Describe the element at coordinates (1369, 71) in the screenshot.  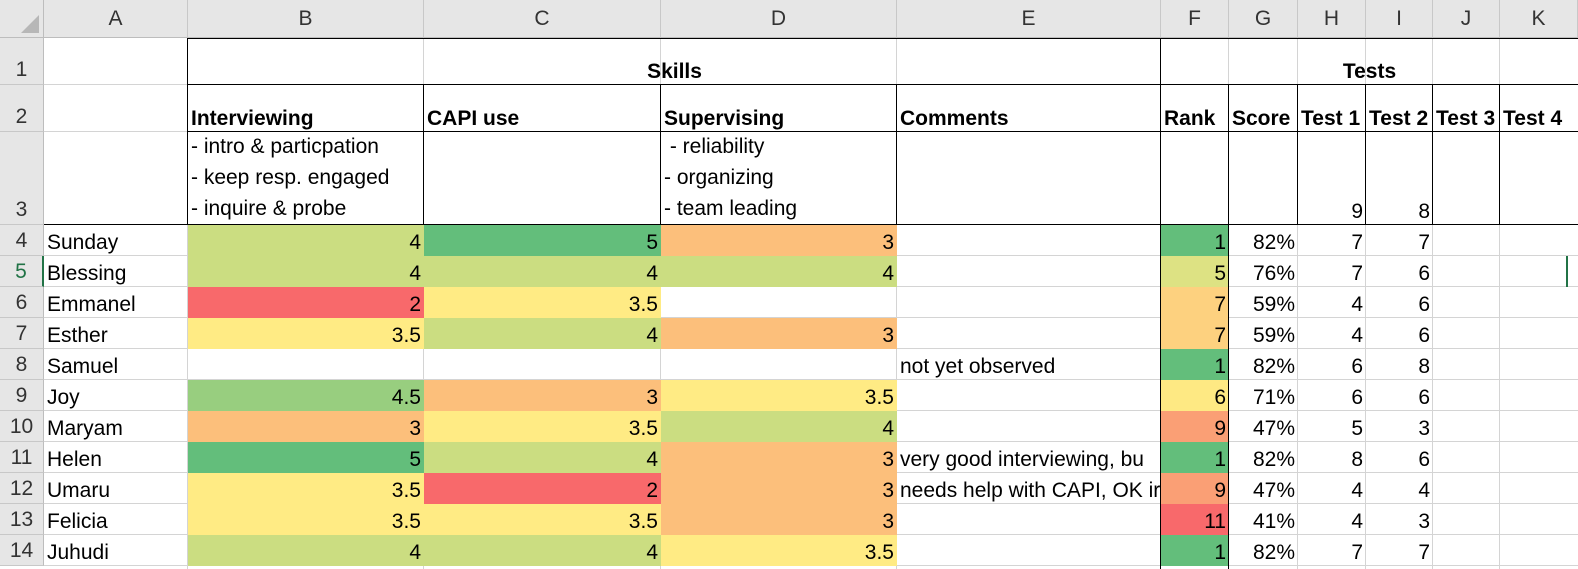
I see `tests-header: Tests` at that location.